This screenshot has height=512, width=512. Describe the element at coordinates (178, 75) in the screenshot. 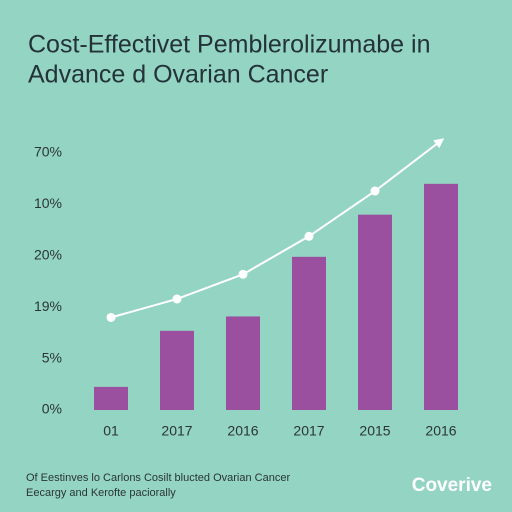

I see `chart-title: Advance d Ovarian Cancer` at that location.